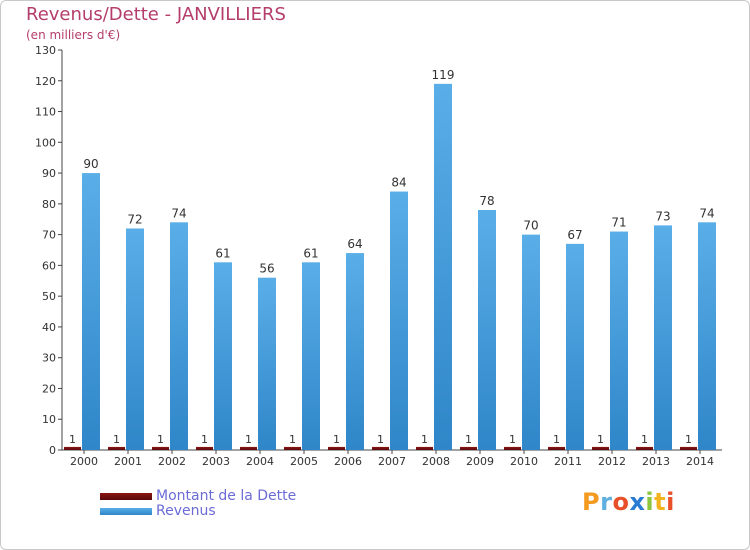 Image resolution: width=750 pixels, height=550 pixels. What do you see at coordinates (266, 269) in the screenshot?
I see `data-label-revenus: 56` at bounding box center [266, 269].